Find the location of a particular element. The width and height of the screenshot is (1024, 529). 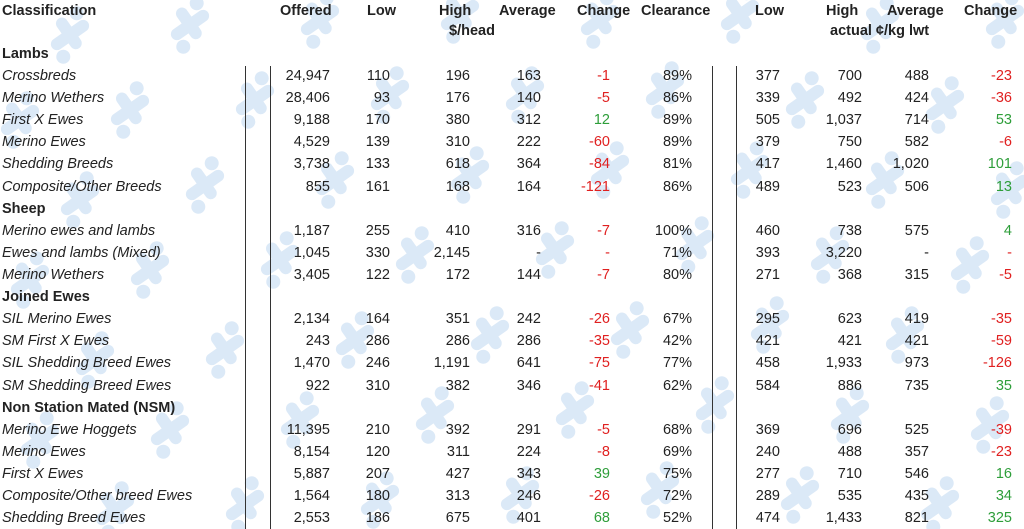

header-low: Low is located at coordinates (381, 11).